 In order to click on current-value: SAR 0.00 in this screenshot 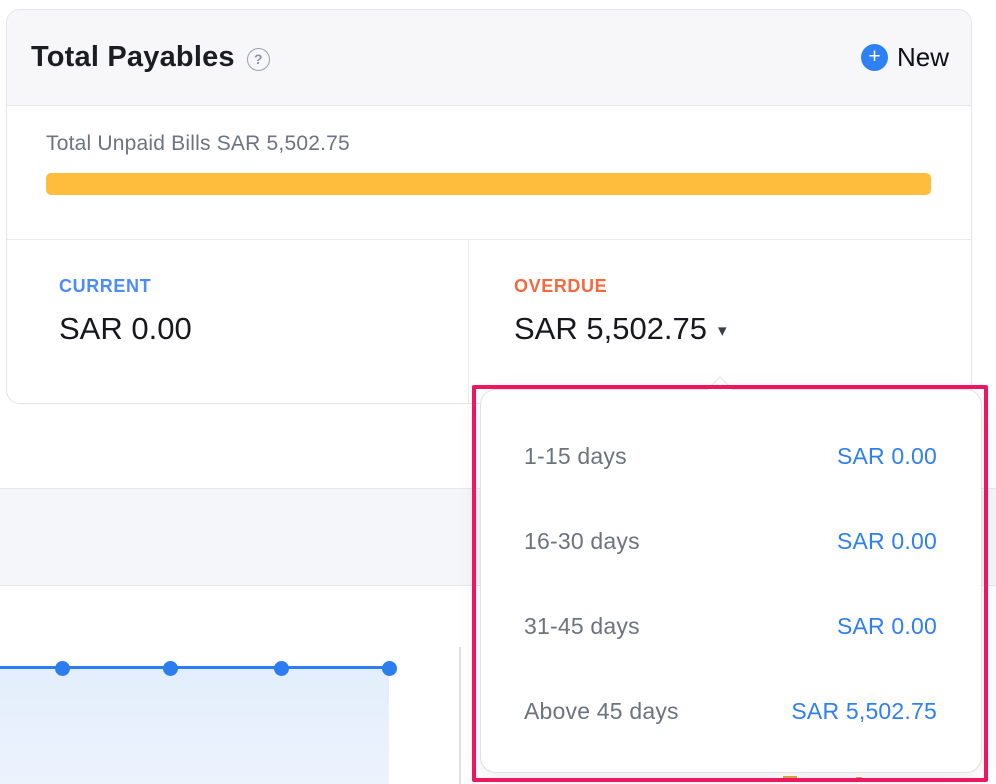, I will do `click(125, 328)`.